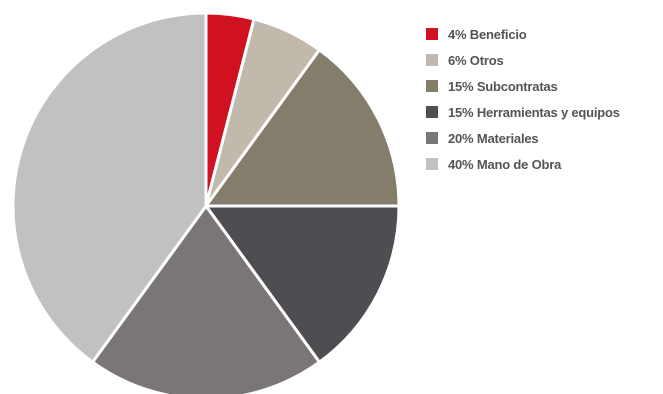 The height and width of the screenshot is (394, 663). I want to click on legend-label: 15% Herramientas y equipos, so click(534, 112).